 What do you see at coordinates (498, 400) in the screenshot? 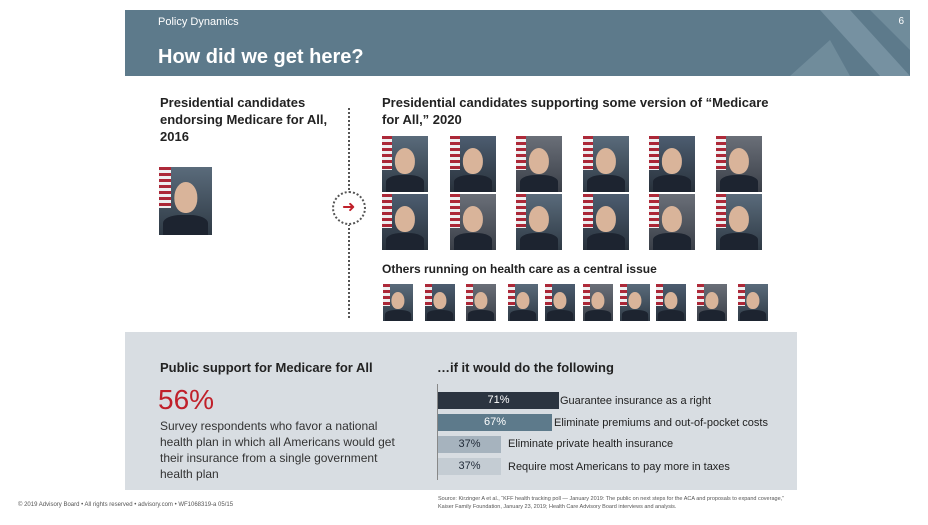
I see `bar-guarantee-insurance: 71%` at bounding box center [498, 400].